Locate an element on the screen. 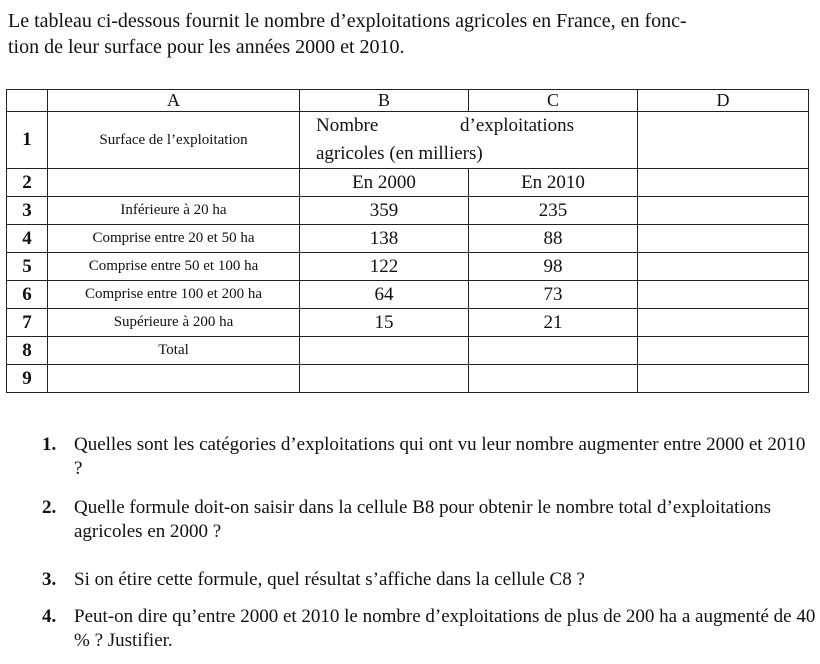 Image resolution: width=820 pixels, height=664 pixels. cell-a2 is located at coordinates (173, 182).